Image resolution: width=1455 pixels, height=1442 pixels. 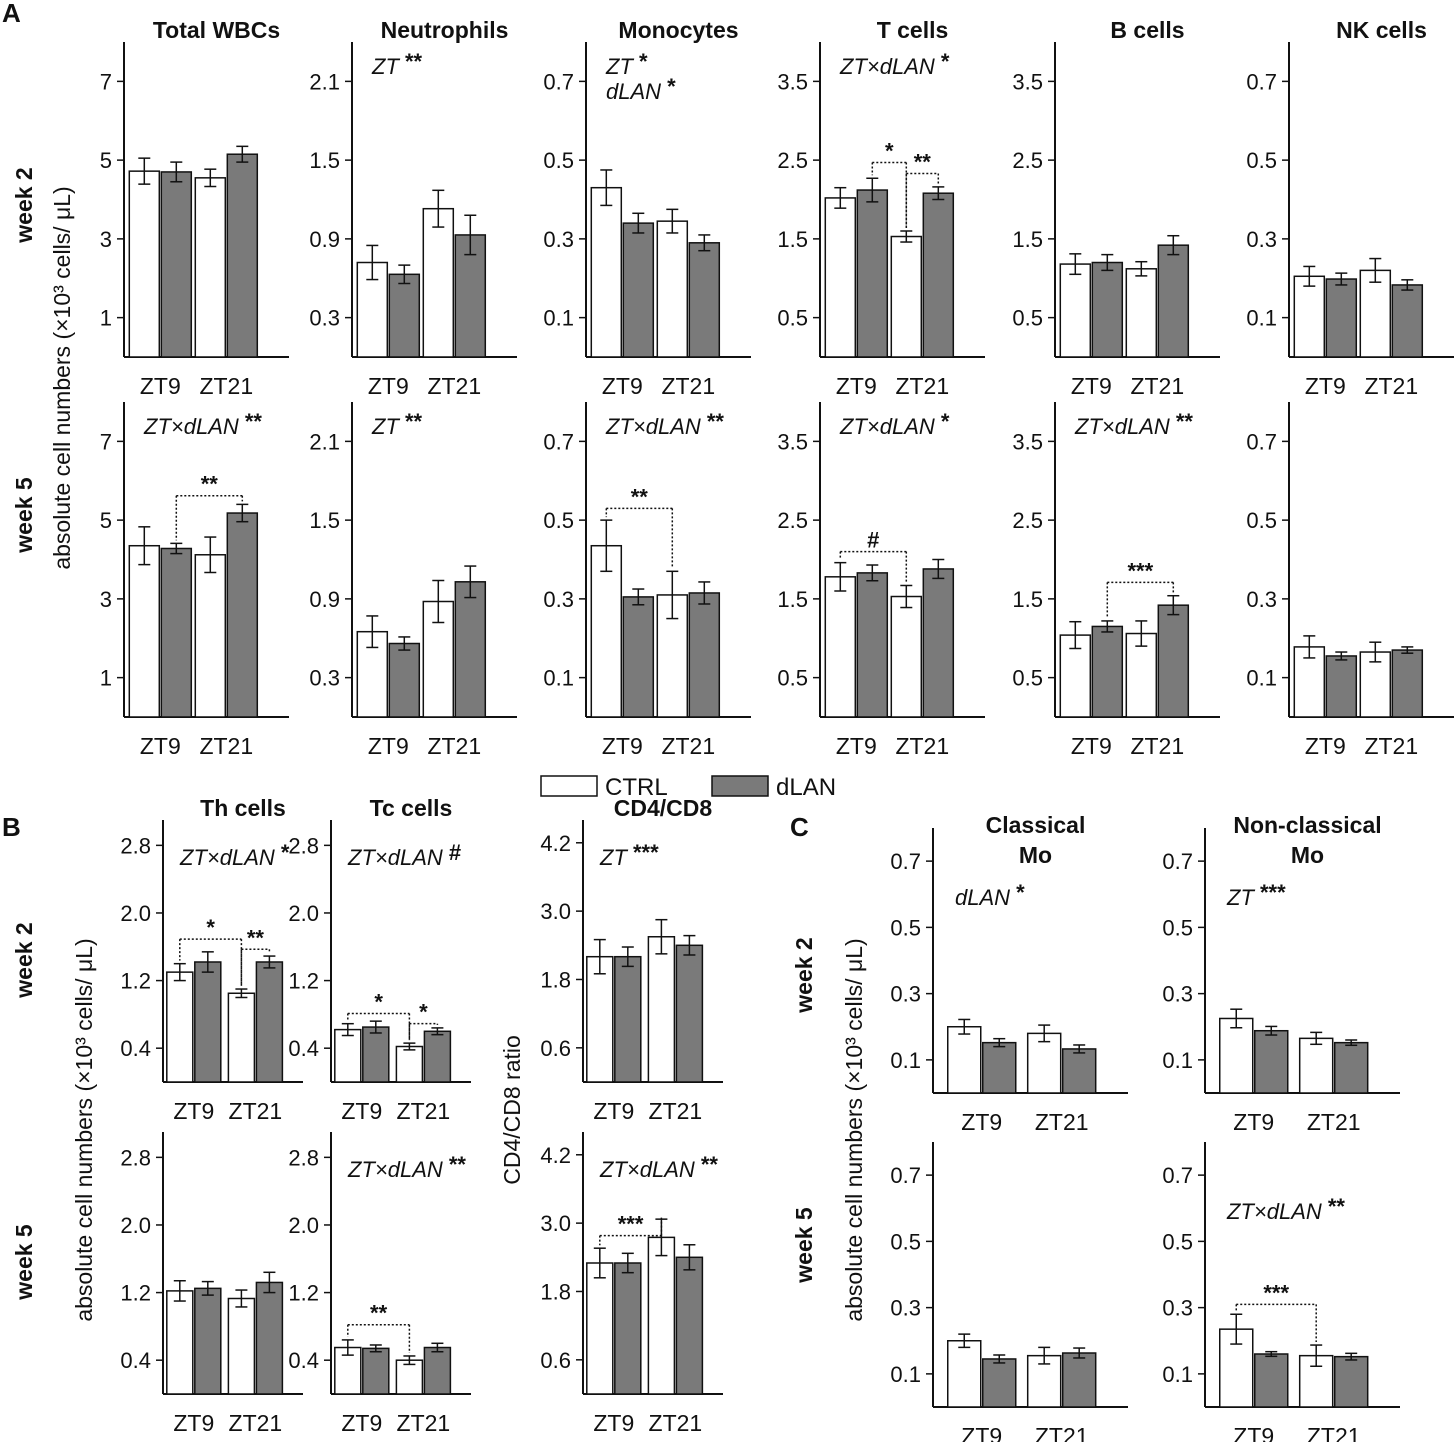 I want to click on panel-label-c: C, so click(x=799, y=827).